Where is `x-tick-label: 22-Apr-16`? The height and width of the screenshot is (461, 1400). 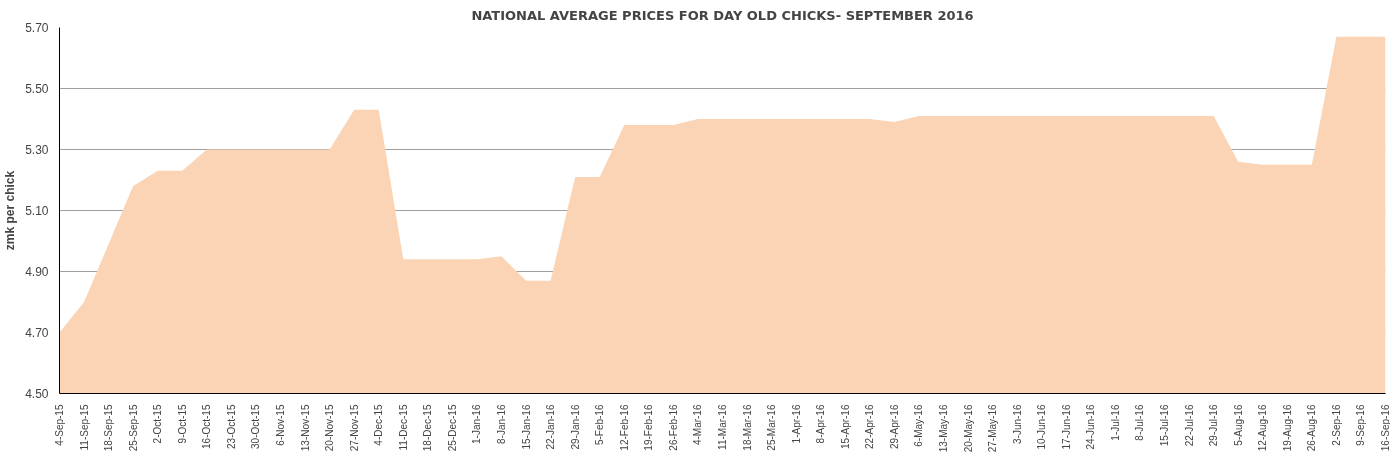 x-tick-label: 22-Apr-16 is located at coordinates (870, 426).